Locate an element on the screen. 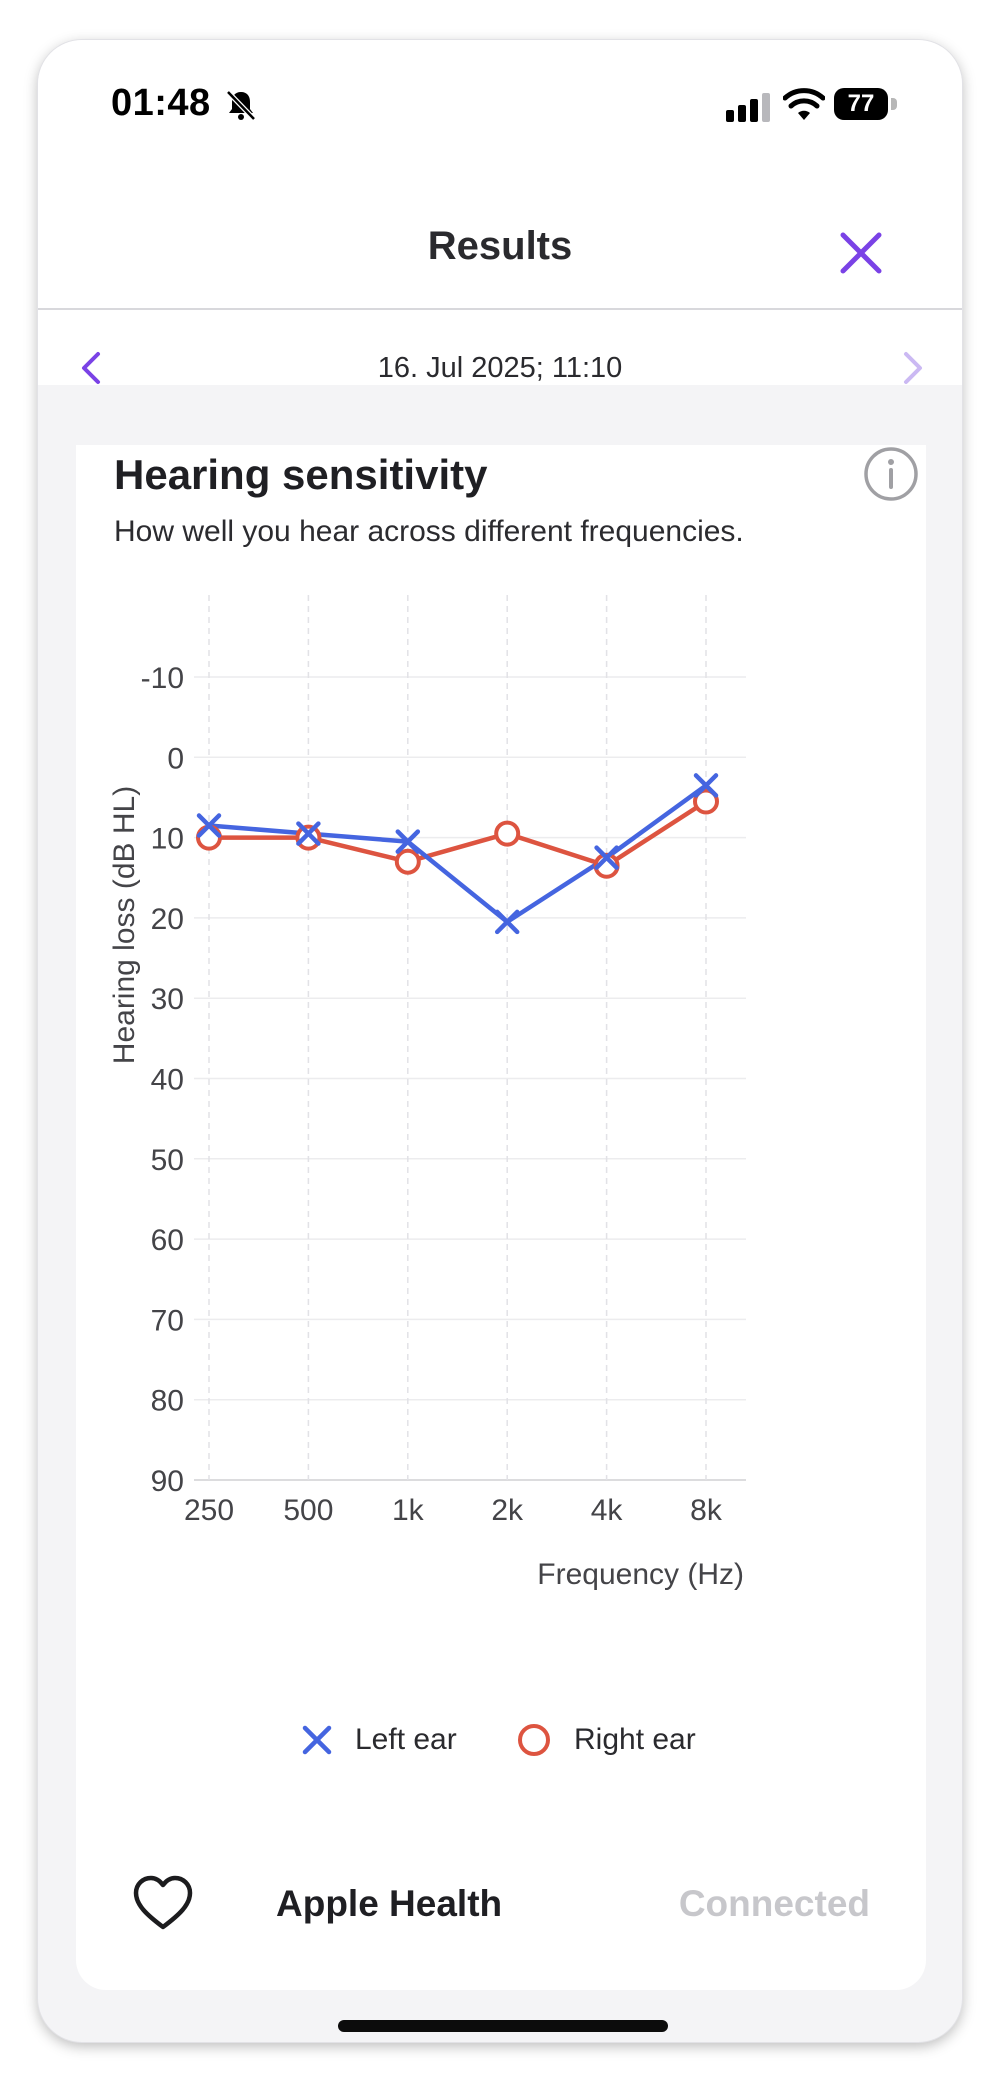 The height and width of the screenshot is (2082, 1000). x-tick-label: 2k is located at coordinates (507, 1510).